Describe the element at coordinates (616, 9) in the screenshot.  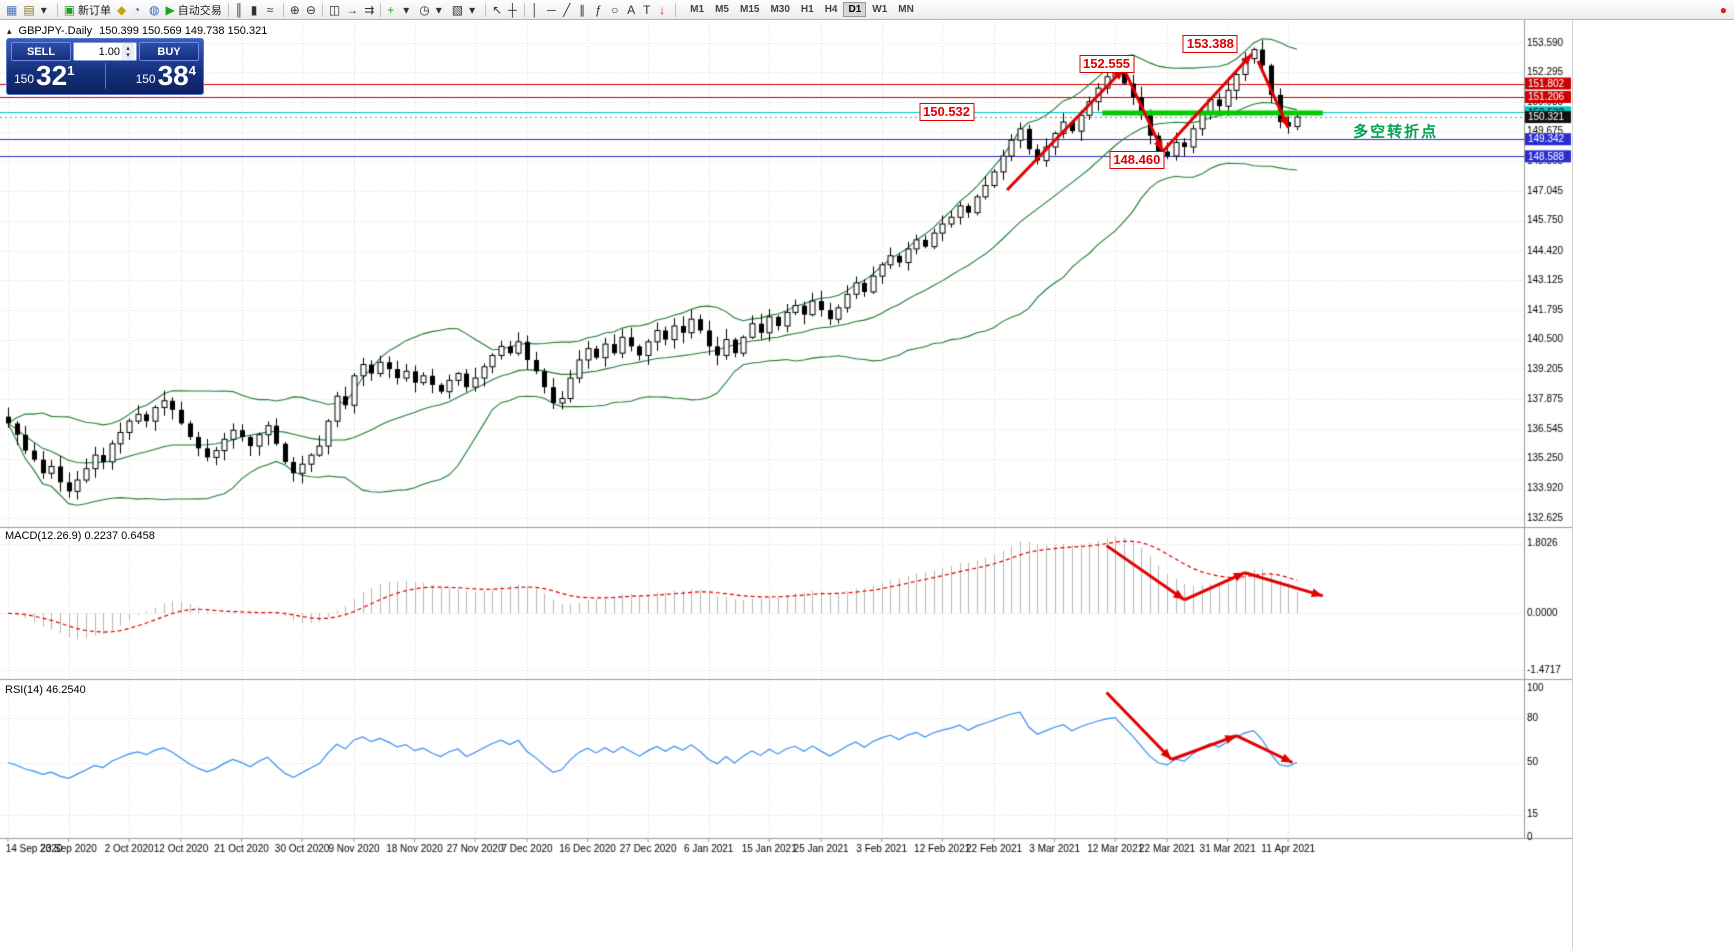
I see `ellipse-icon: ○` at that location.